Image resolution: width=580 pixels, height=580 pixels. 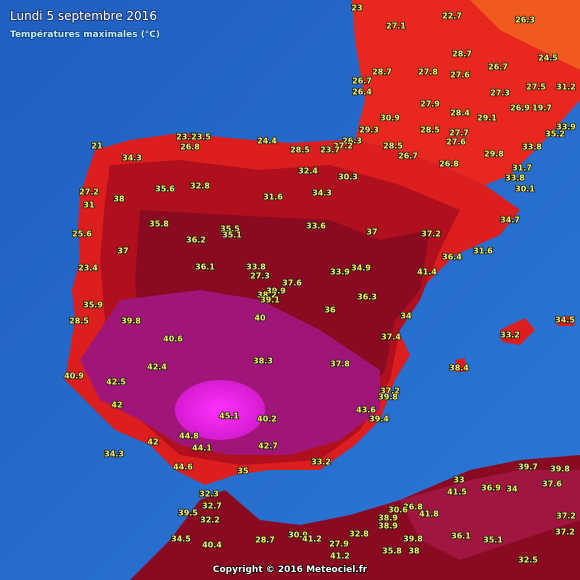 What do you see at coordinates (267, 419) in the screenshot?
I see `temperature-label: 40.2` at bounding box center [267, 419].